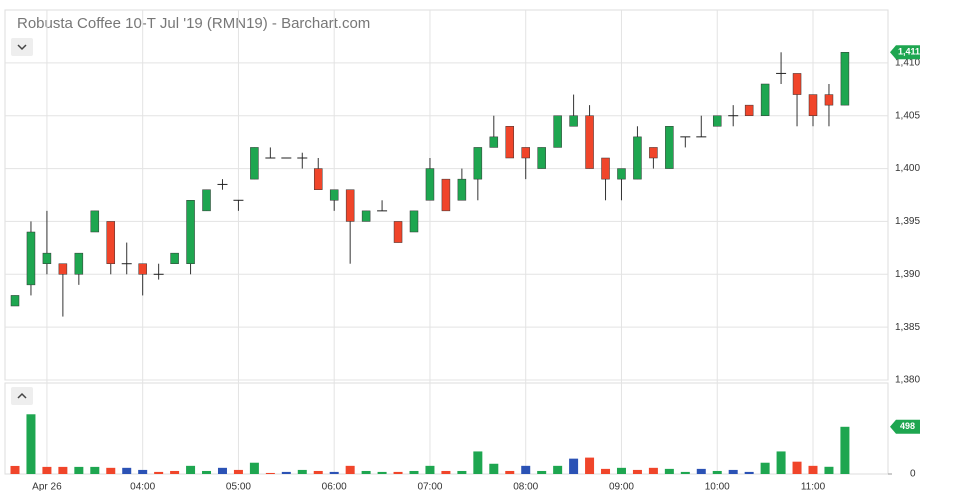 Image resolution: width=954 pixels, height=496 pixels. Describe the element at coordinates (909, 52) in the screenshot. I see `price-badge-label: 1,411` at that location.